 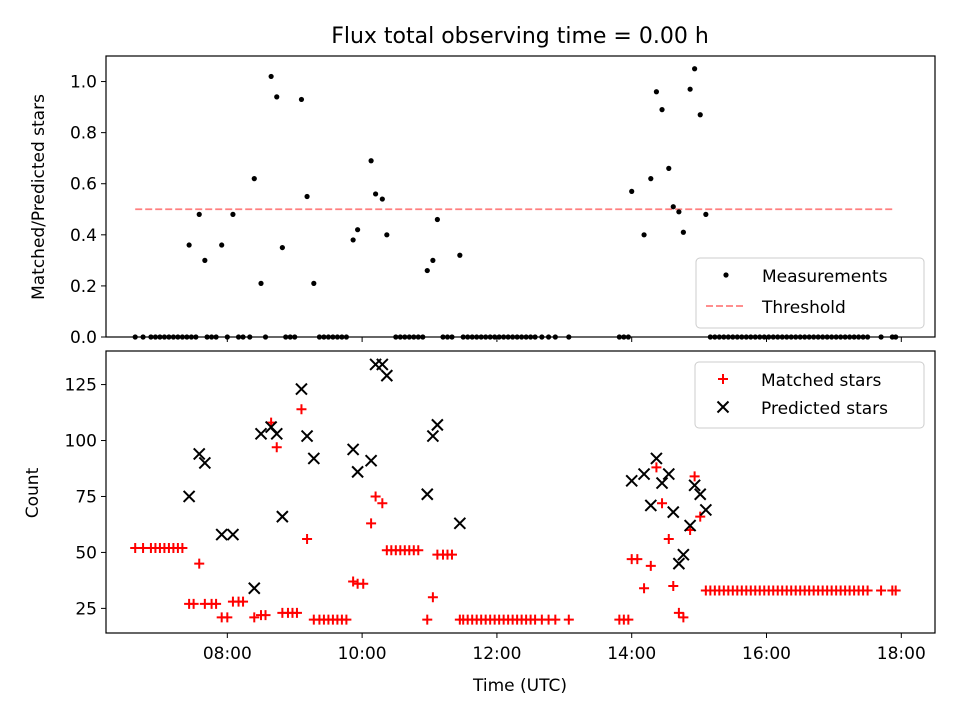 What do you see at coordinates (83, 236) in the screenshot?
I see `y-tick-label: 0.4` at bounding box center [83, 236].